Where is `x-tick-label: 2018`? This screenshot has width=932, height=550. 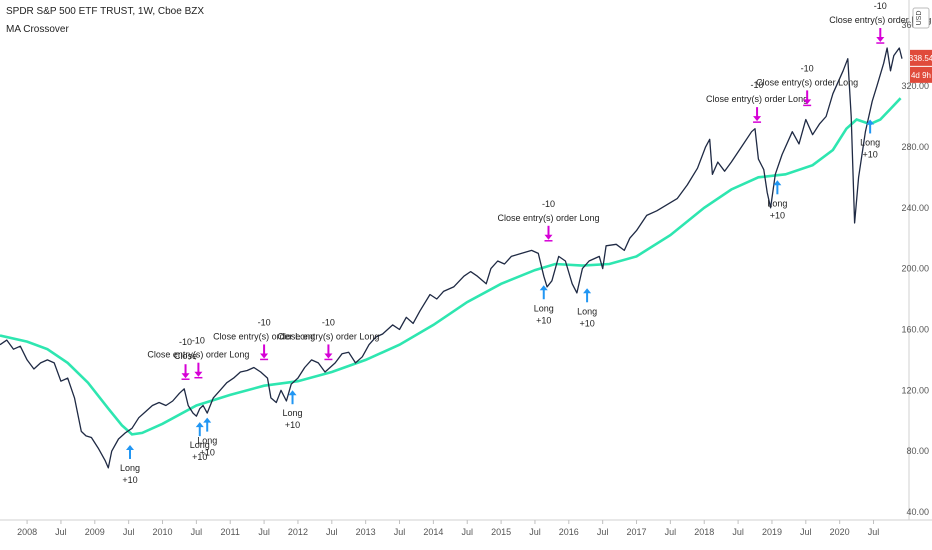
x-tick-label: 2018 is located at coordinates (704, 532).